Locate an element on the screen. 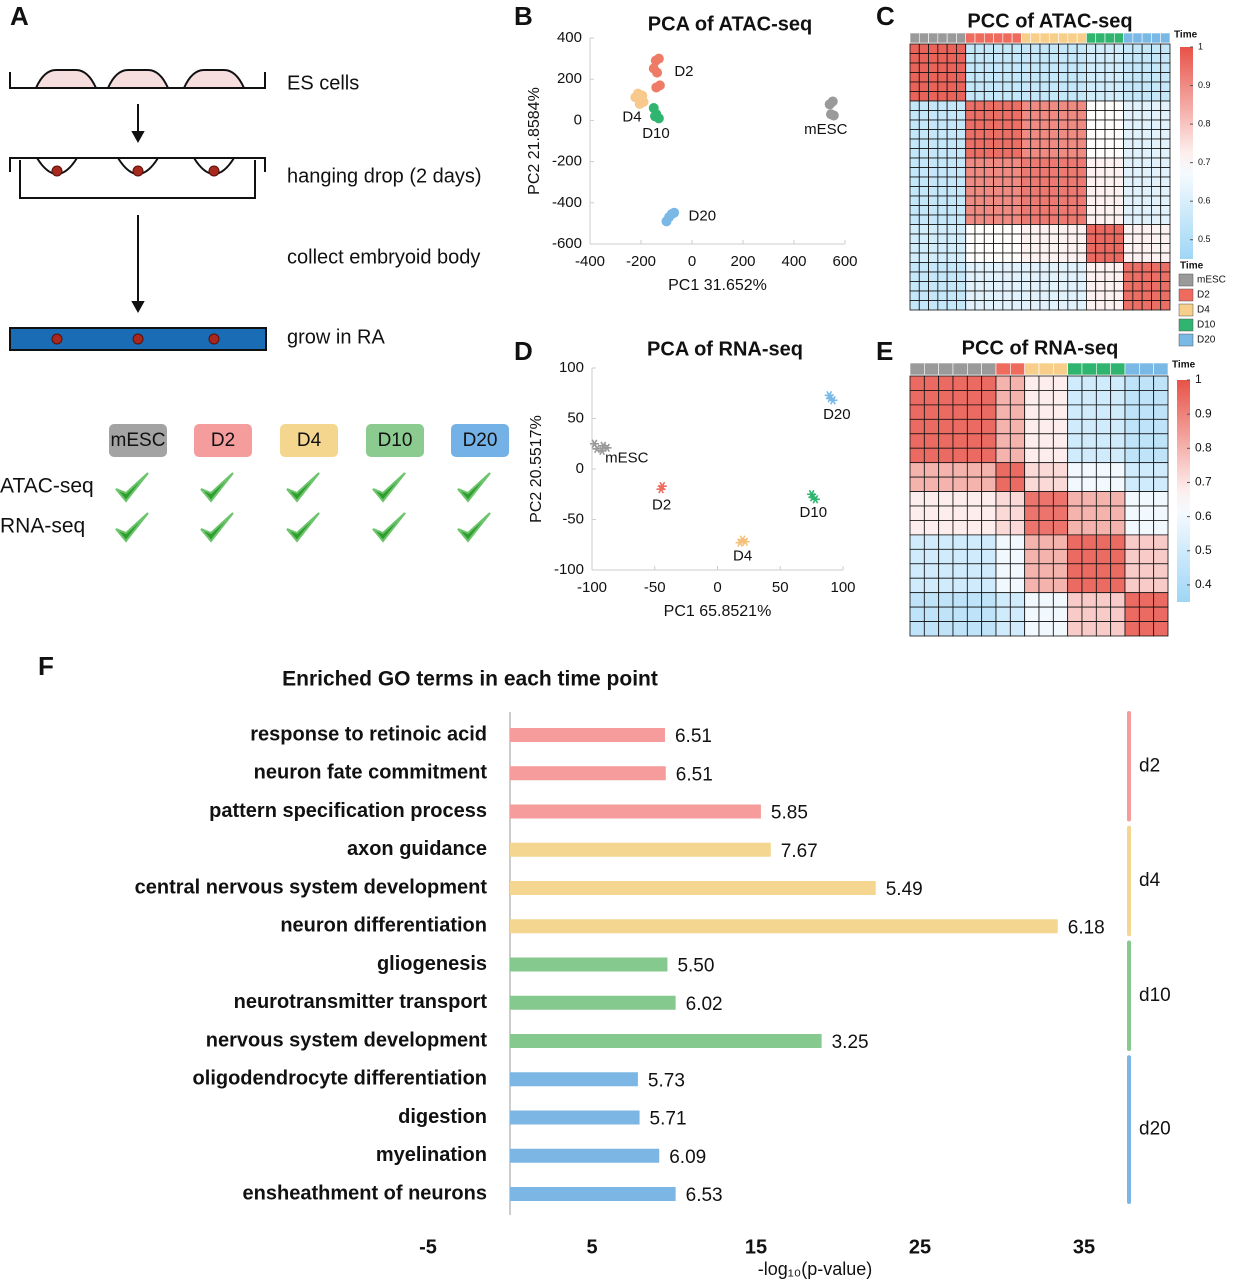 The height and width of the screenshot is (1280, 1233). timepoint-box is located at coordinates (309, 440).